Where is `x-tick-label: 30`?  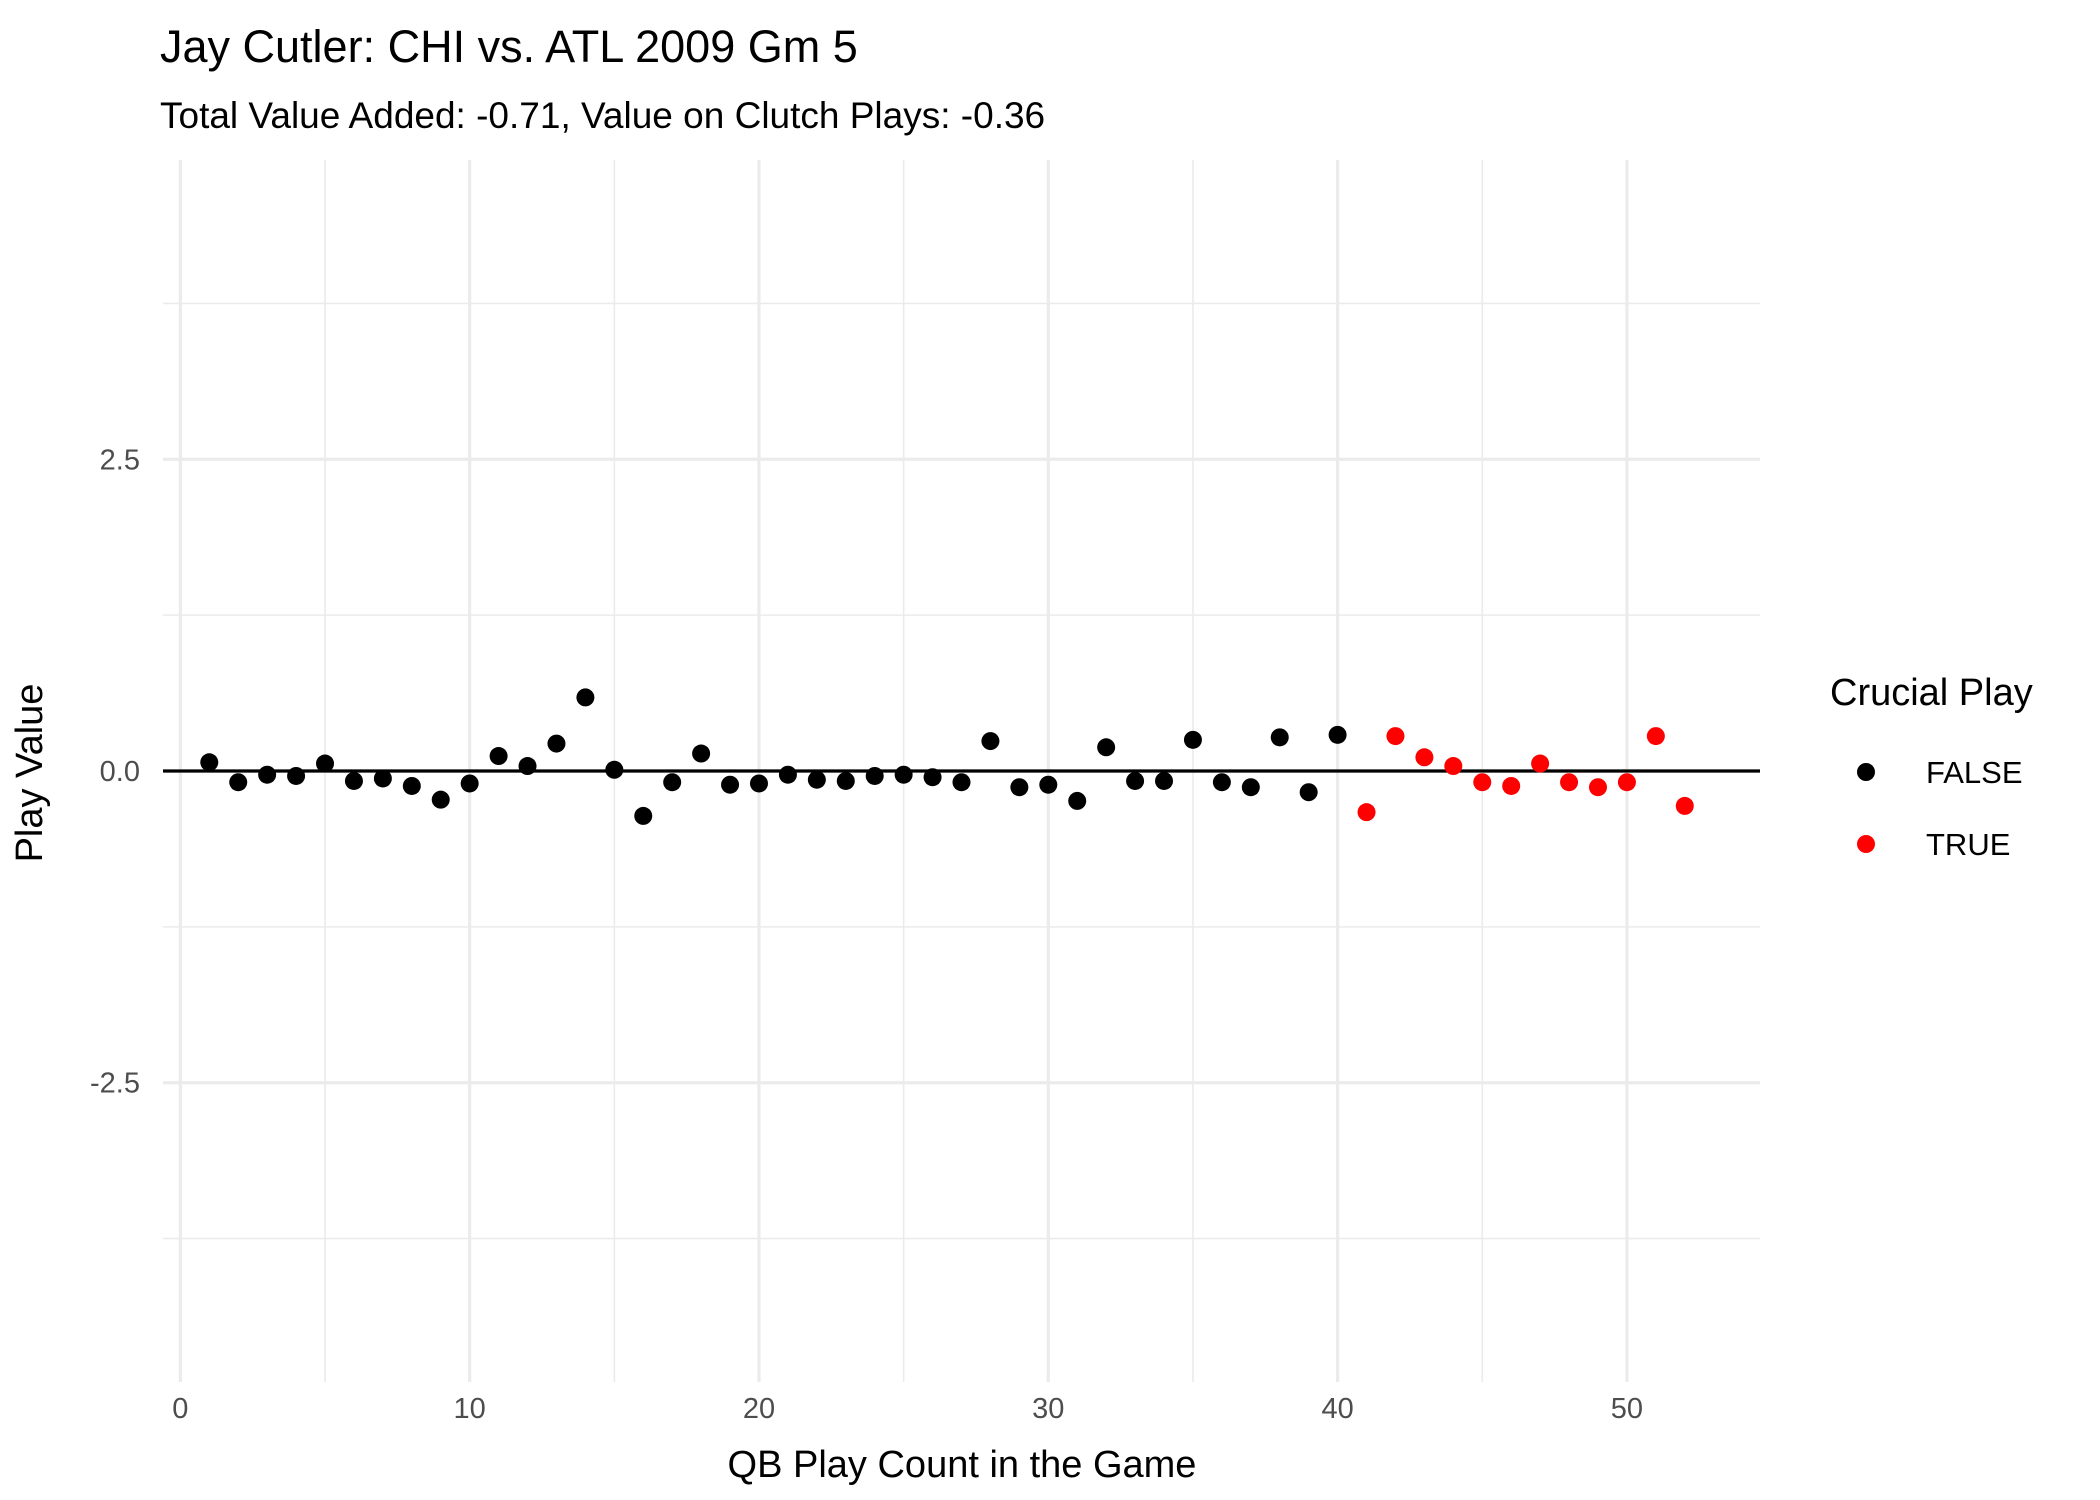
x-tick-label: 30 is located at coordinates (1048, 1409).